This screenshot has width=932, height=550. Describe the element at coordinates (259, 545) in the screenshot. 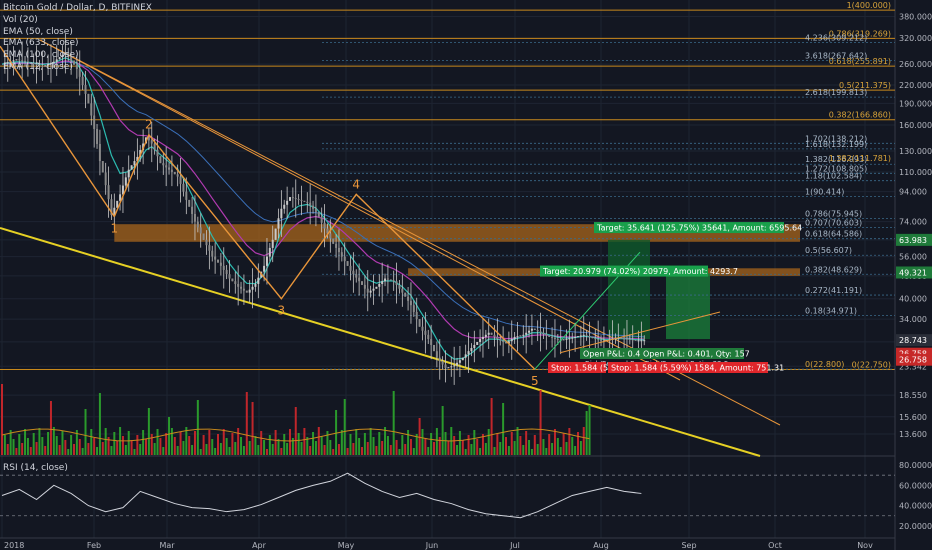

I see `time-tick-Apr: Apr` at that location.